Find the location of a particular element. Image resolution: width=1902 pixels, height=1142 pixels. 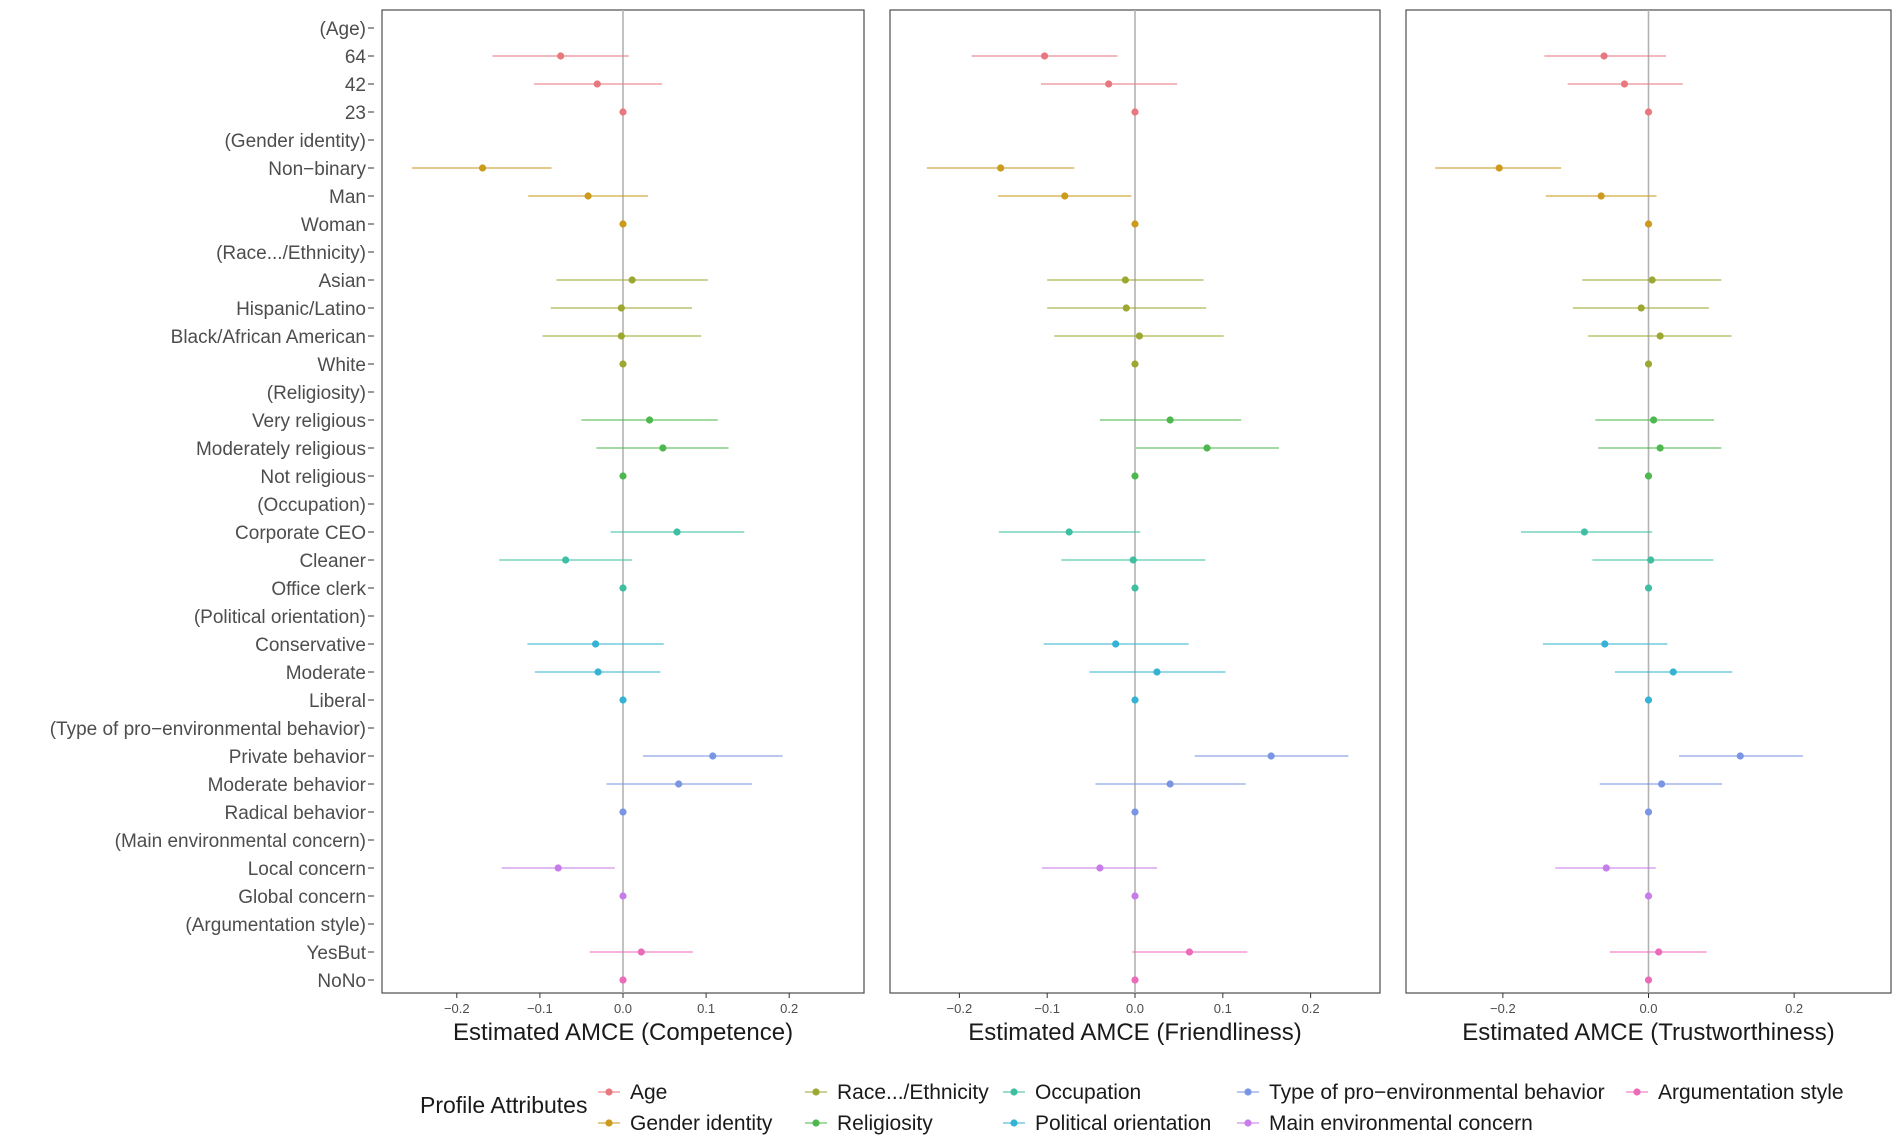

legend-entry-label: Main environmental concern is located at coordinates (1401, 1123).